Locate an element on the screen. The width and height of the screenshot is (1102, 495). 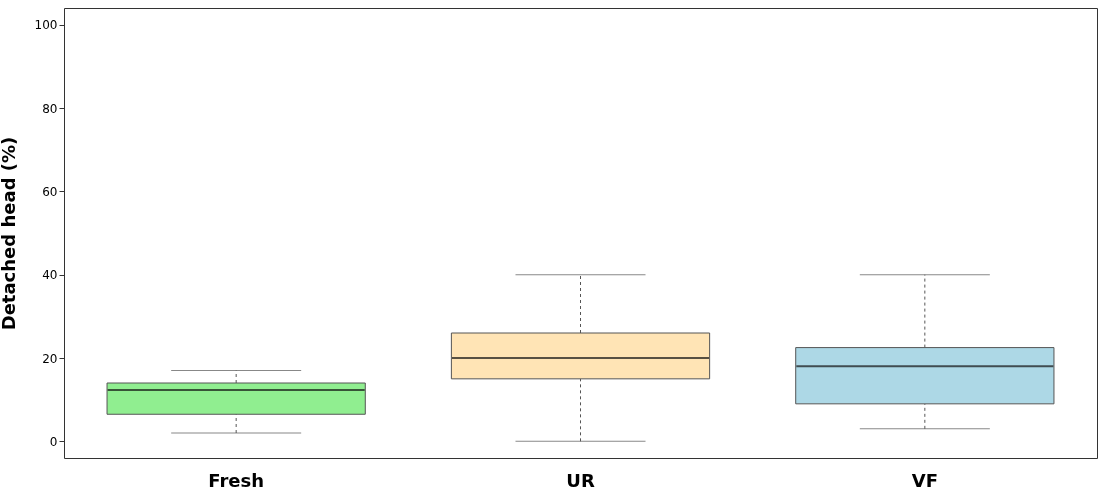
y-tick-label: 80 is located at coordinates (50, 108).